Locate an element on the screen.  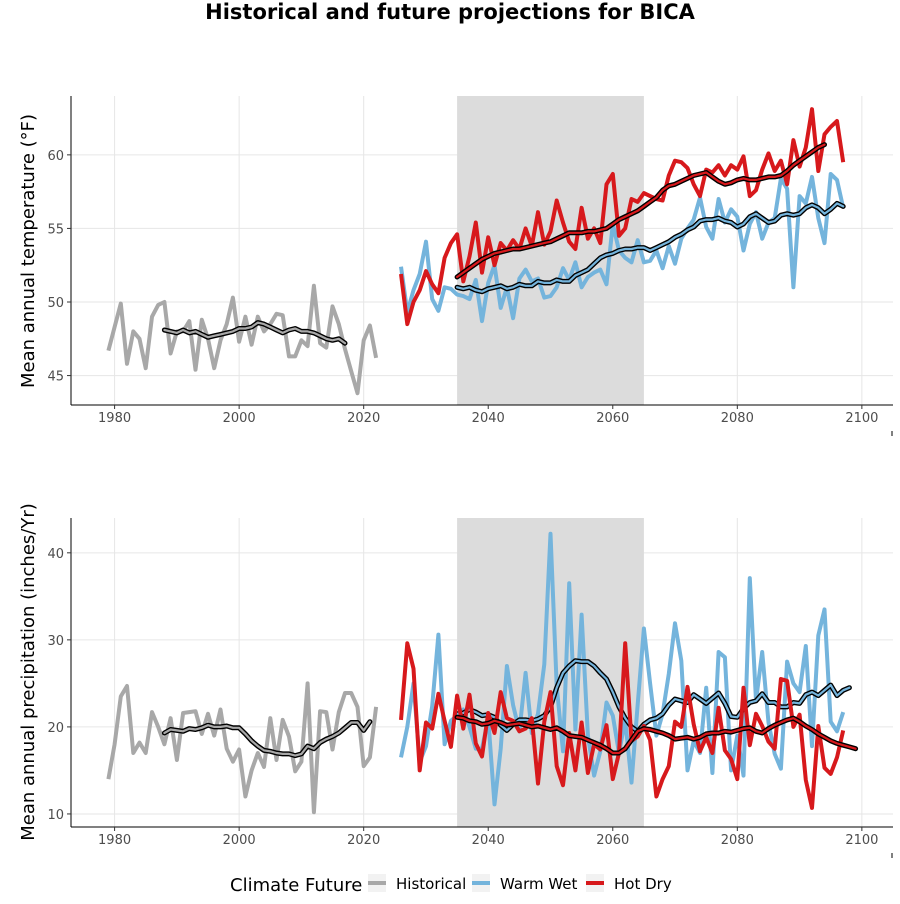
temperature-x-tick-label: 2080 is located at coordinates (737, 418).